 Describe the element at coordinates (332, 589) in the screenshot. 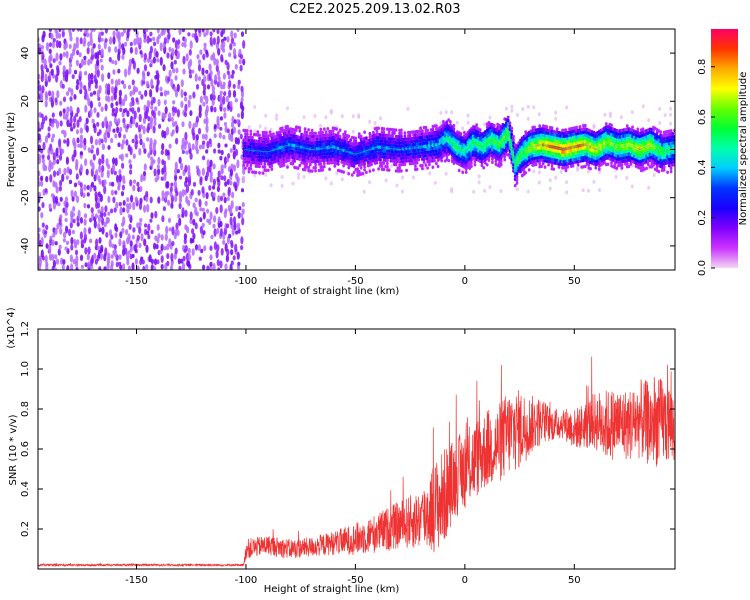

I see `x-axis-label: Height of straight line (km)` at that location.